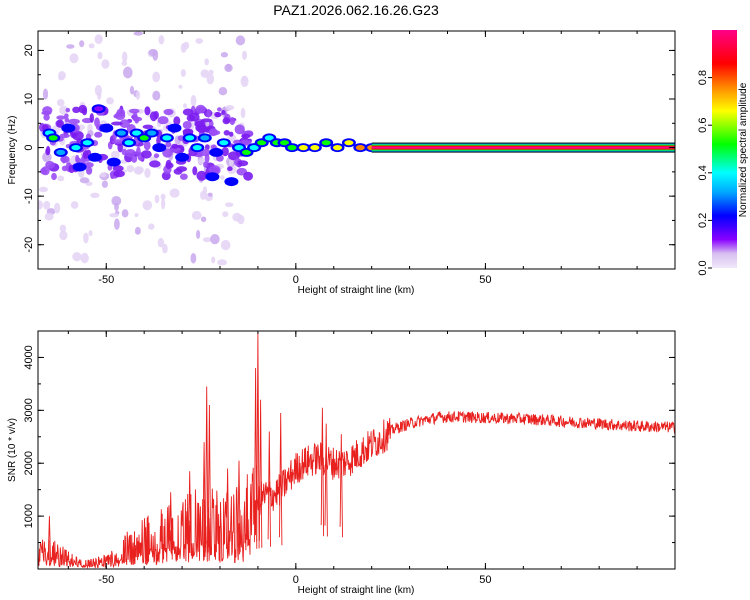 The width and height of the screenshot is (750, 600). I want to click on x-tick-label: 50, so click(485, 280).